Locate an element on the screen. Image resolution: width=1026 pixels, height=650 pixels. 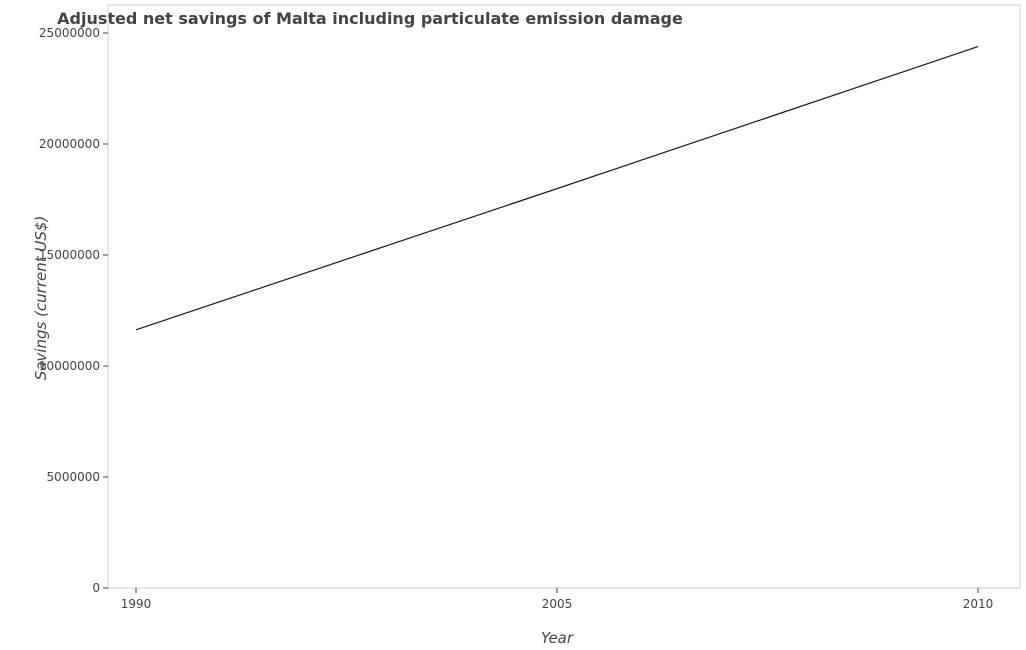
y-tick-label: 25000000 is located at coordinates (69, 33).